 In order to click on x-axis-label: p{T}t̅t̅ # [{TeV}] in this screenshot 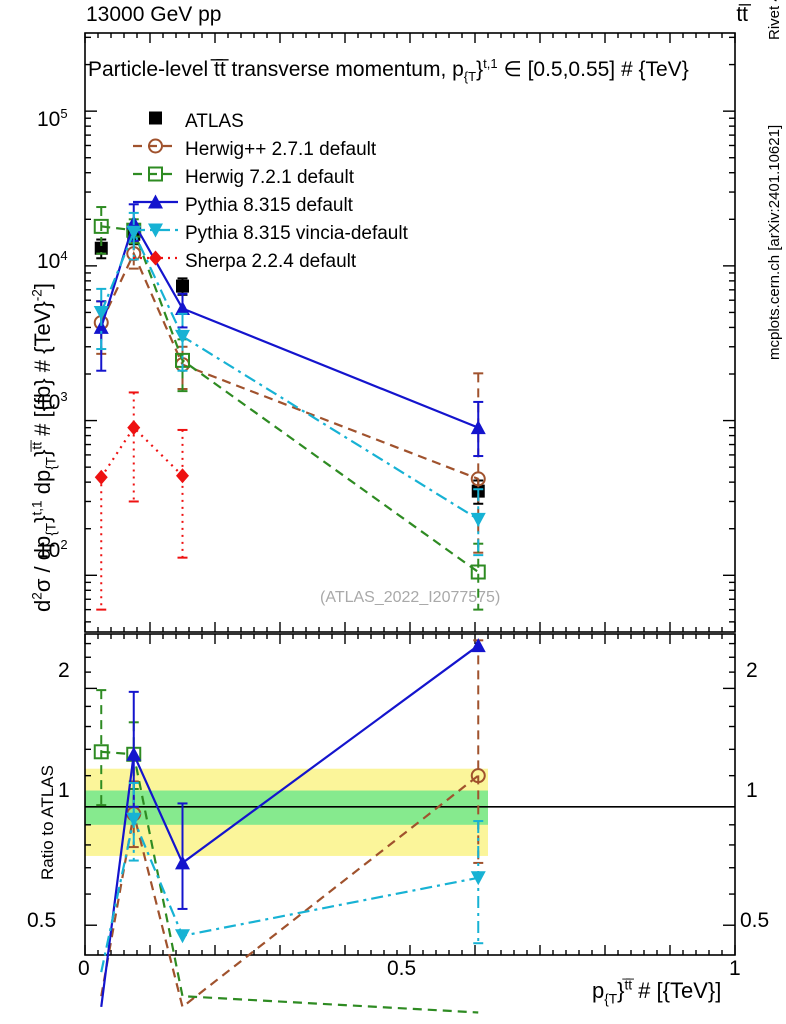, I will do `click(656, 992)`.